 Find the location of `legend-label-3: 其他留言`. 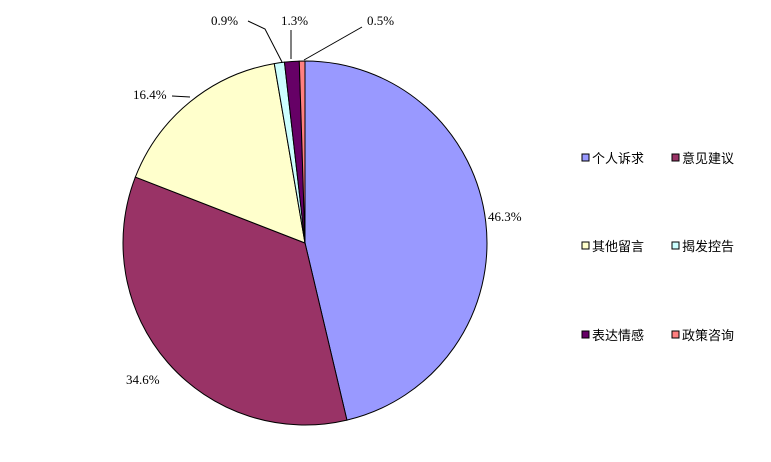

legend-label-3: 其他留言 is located at coordinates (618, 247).